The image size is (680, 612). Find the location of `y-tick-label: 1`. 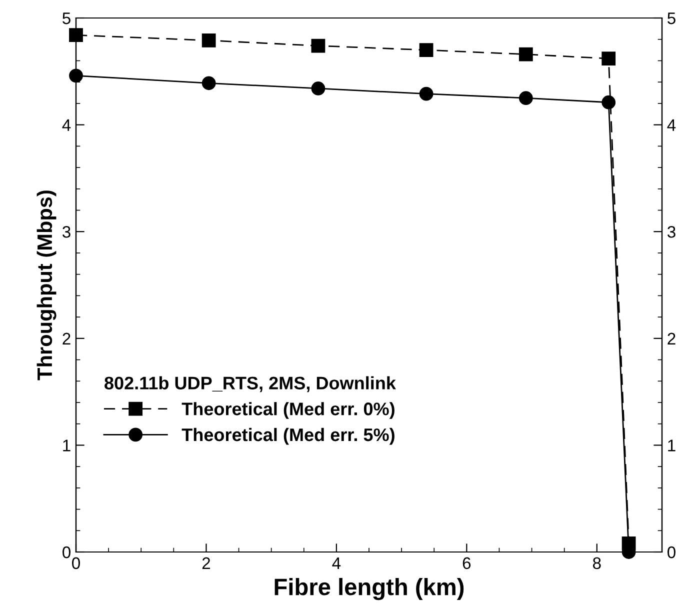

y-tick-label: 1 is located at coordinates (66, 446).